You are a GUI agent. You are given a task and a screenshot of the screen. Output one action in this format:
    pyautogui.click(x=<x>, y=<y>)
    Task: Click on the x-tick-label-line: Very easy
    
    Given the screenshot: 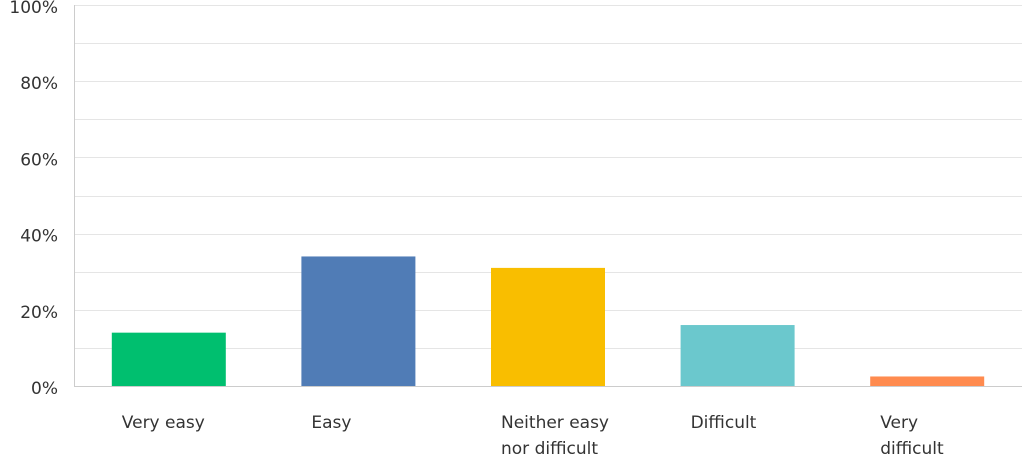 What is the action you would take?
    pyautogui.click(x=163, y=423)
    